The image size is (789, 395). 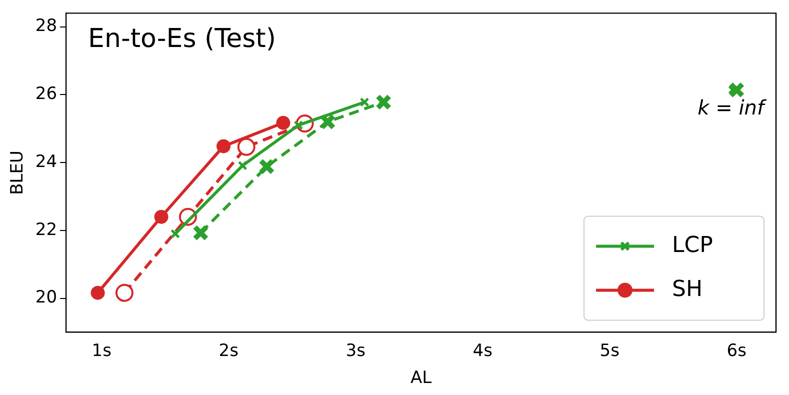 I want to click on y-axis-title: BLEU, so click(x=18, y=172).